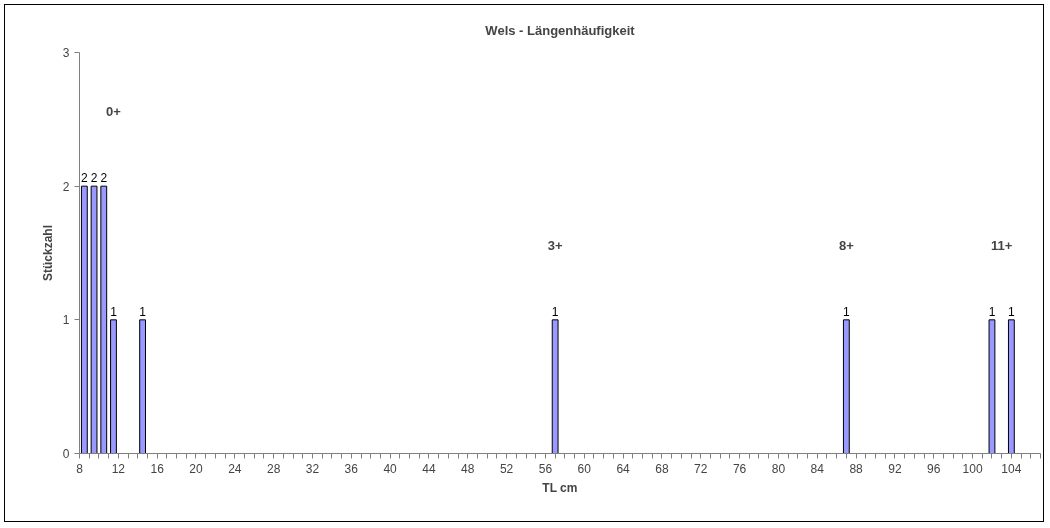  Describe the element at coordinates (584, 468) in the screenshot. I see `x-tick-label: 60` at that location.